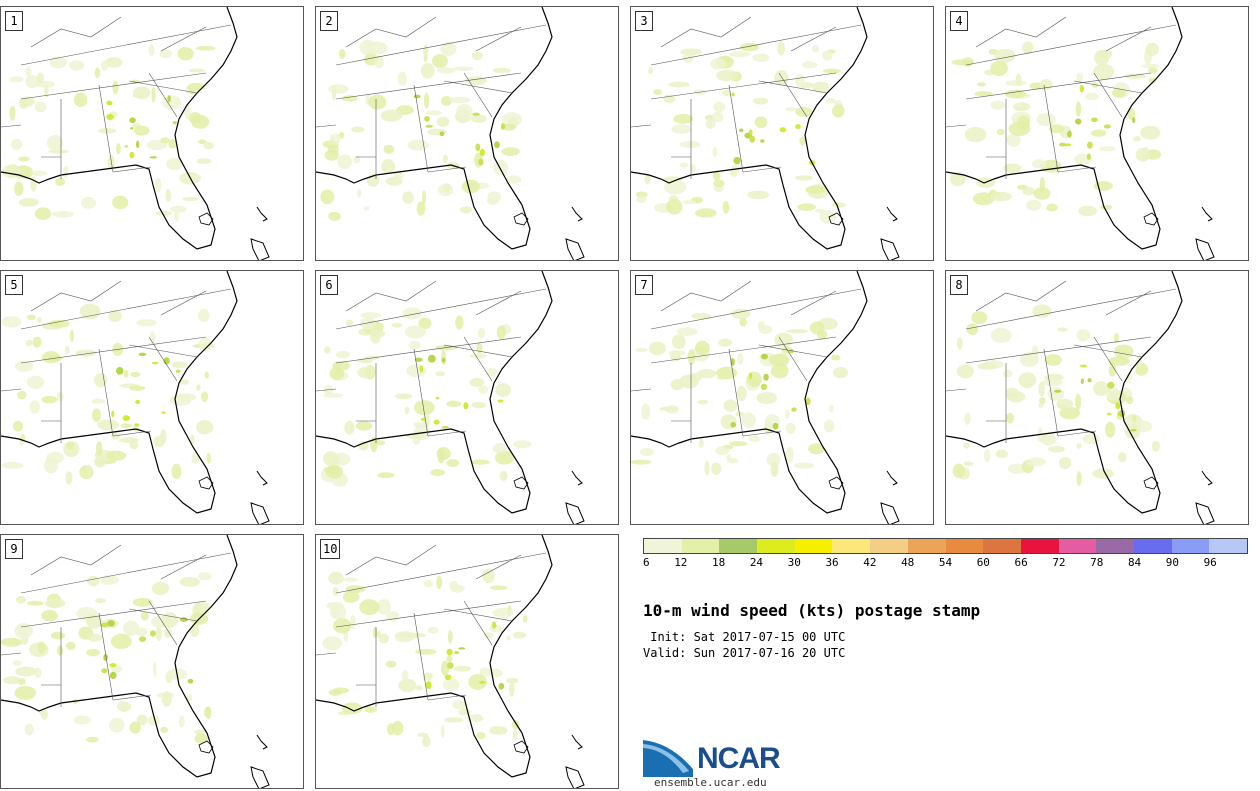 The width and height of the screenshot is (1260, 791). What do you see at coordinates (646, 562) in the screenshot?
I see `colorbar-tick-label: 6` at bounding box center [646, 562].